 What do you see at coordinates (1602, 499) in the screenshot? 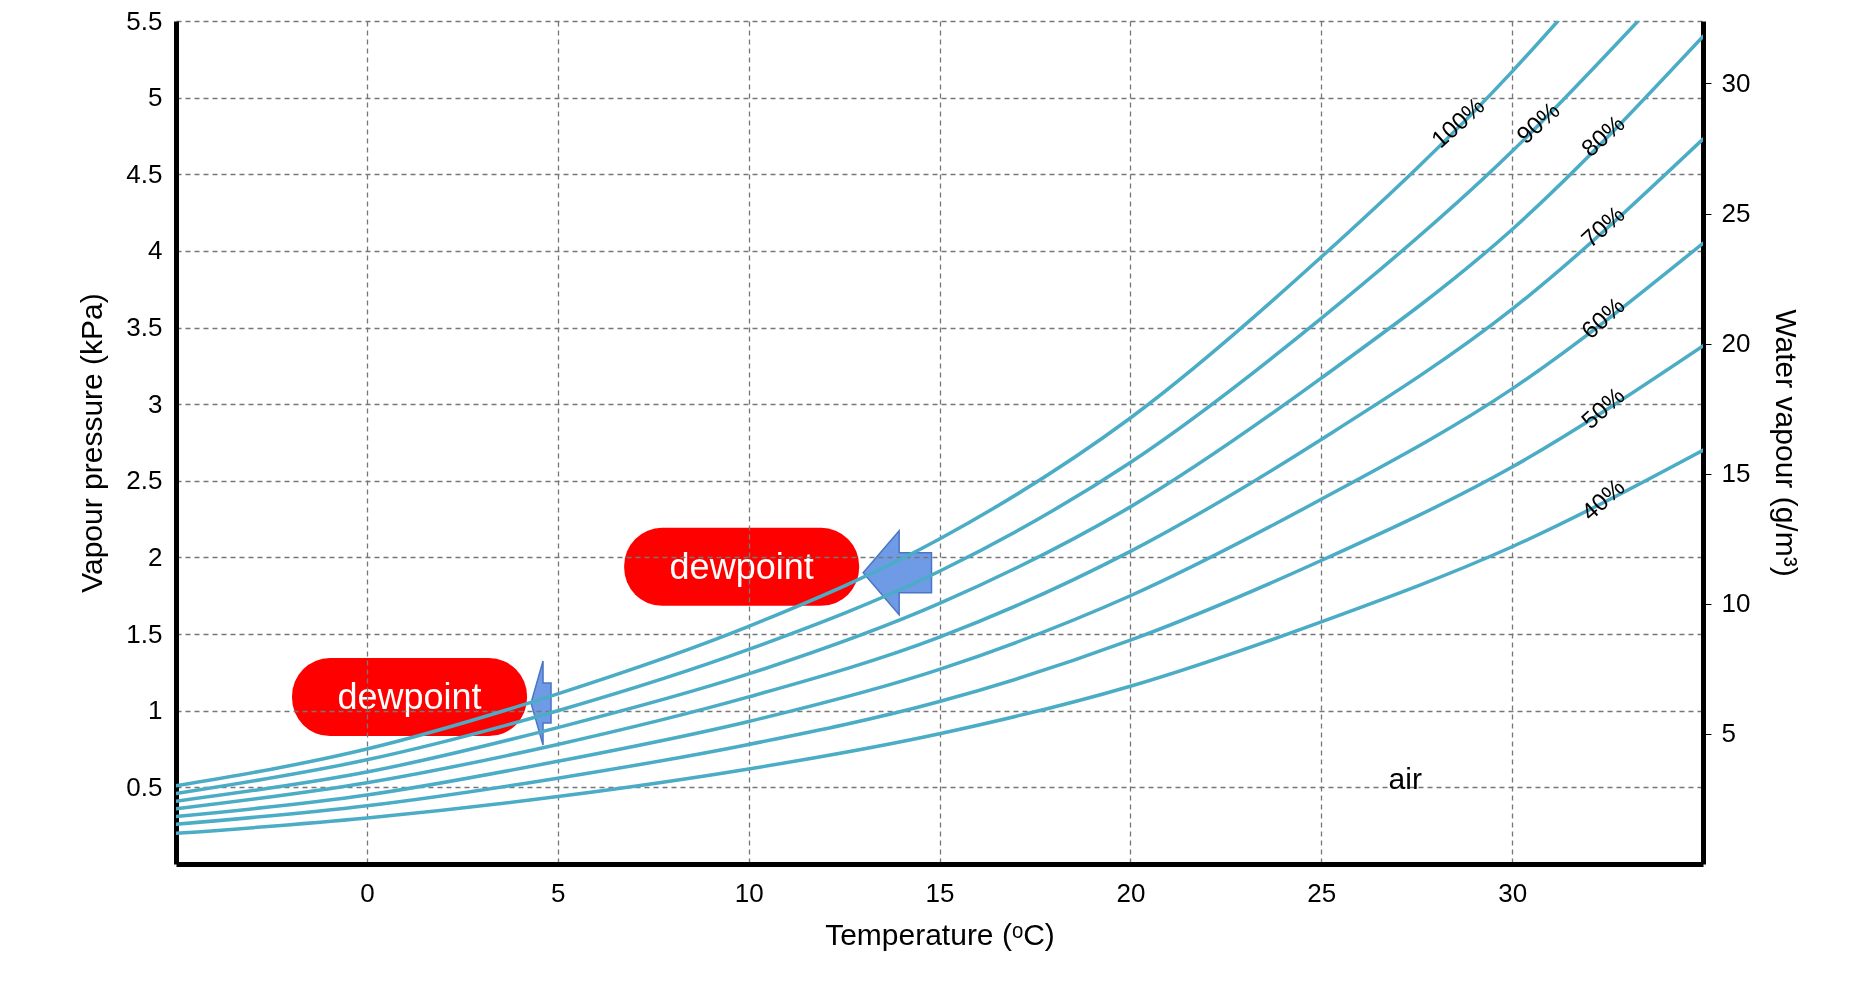
I see `text: 40%` at bounding box center [1602, 499].